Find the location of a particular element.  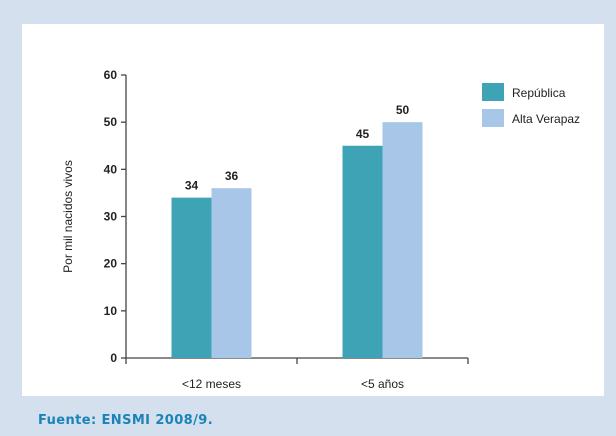

legend-label: Alta Verapaz is located at coordinates (546, 119).